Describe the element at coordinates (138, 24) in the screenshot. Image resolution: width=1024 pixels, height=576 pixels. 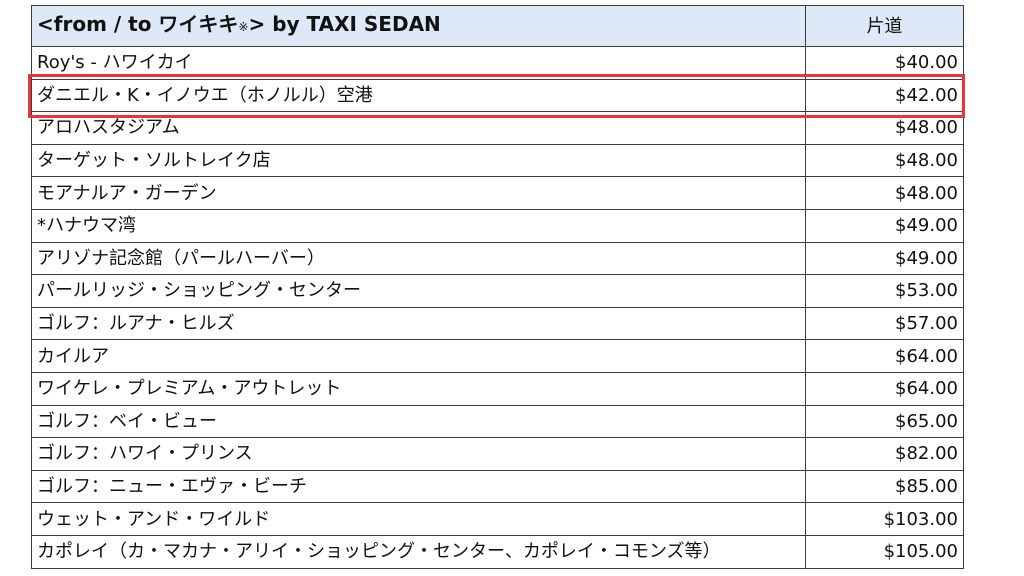
I see `title-prefix: <from / to ワイキキ` at that location.